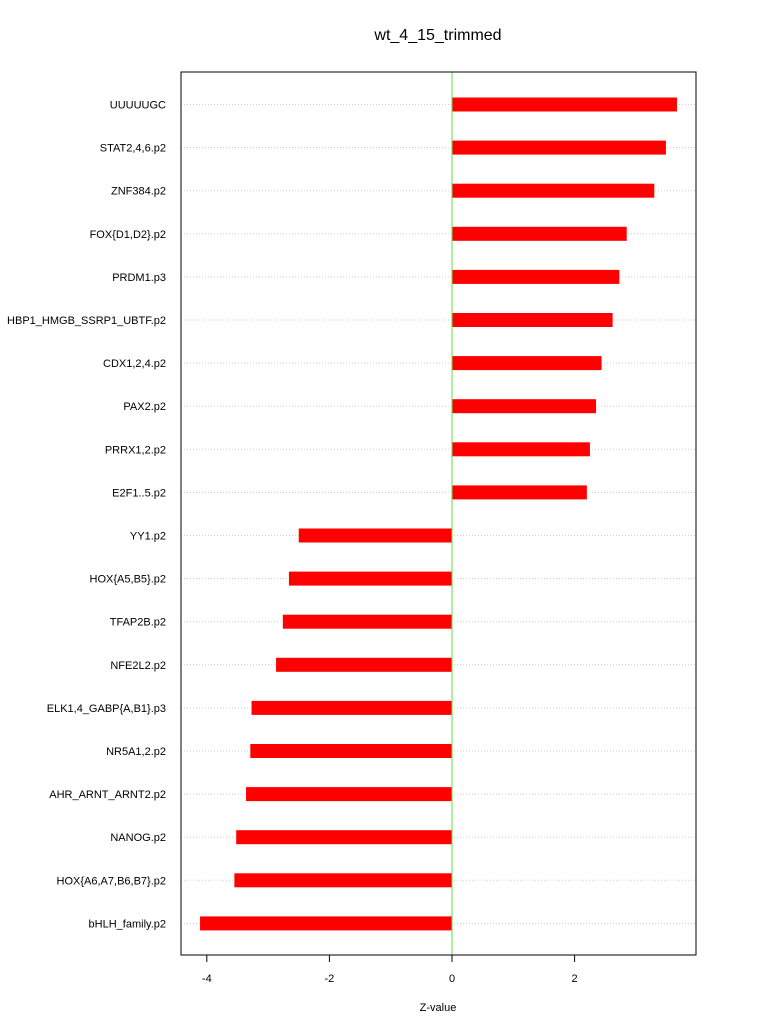  Describe the element at coordinates (111, 881) in the screenshot. I see `category-label: HOX{A6,A7,B6,B7}.p2` at that location.